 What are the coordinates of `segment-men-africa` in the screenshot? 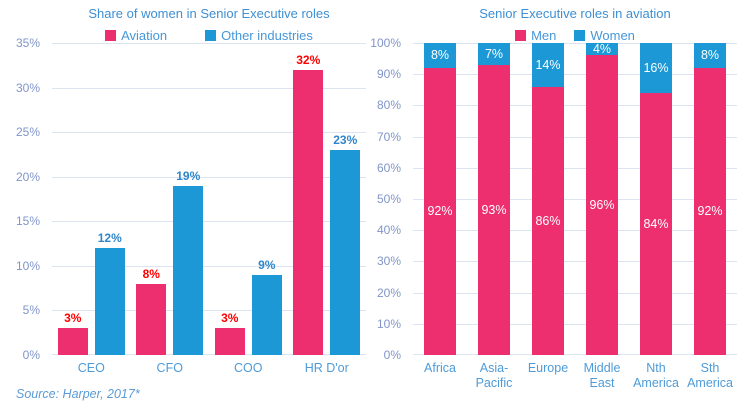 It's located at (440, 211).